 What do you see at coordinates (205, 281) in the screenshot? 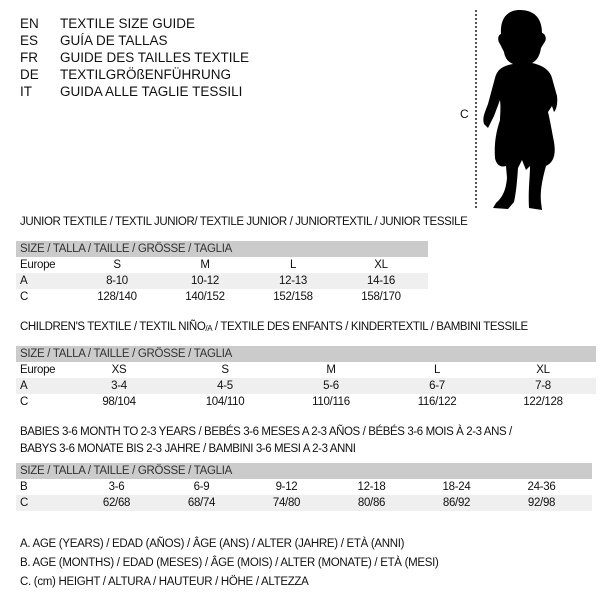
I see `table-cell: 10-12` at bounding box center [205, 281].